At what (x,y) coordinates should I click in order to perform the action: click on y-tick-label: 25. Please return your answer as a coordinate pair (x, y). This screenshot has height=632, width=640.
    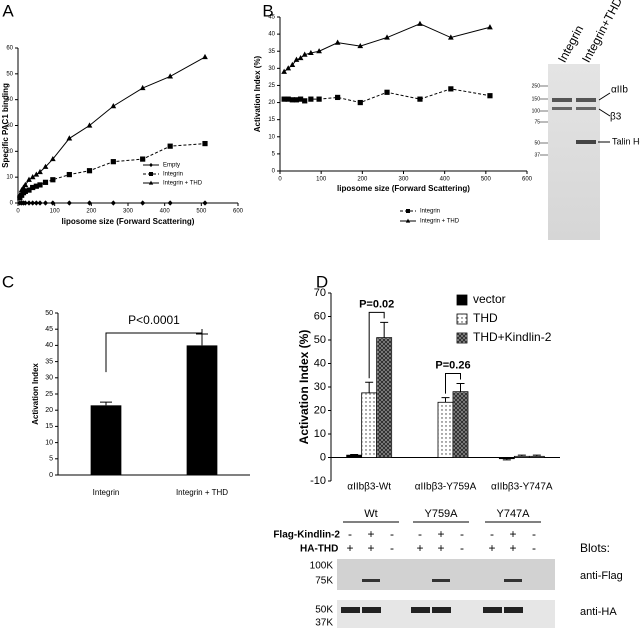
    Looking at the image, I should click on (271, 86).